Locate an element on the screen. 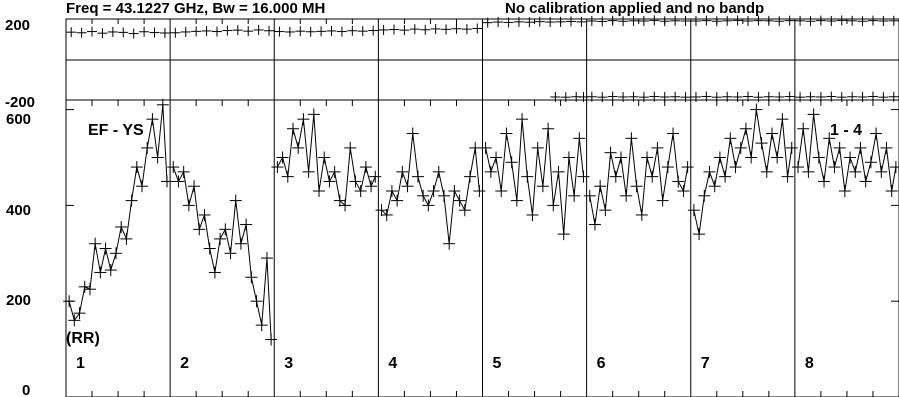 Image resolution: width=899 pixels, height=397 pixels. channel-label: 7 is located at coordinates (705, 363).